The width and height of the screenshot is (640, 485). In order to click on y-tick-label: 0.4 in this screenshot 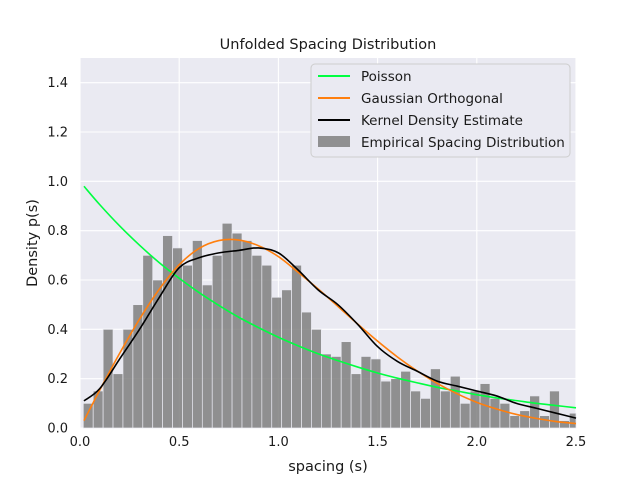, I will do `click(57, 330)`.